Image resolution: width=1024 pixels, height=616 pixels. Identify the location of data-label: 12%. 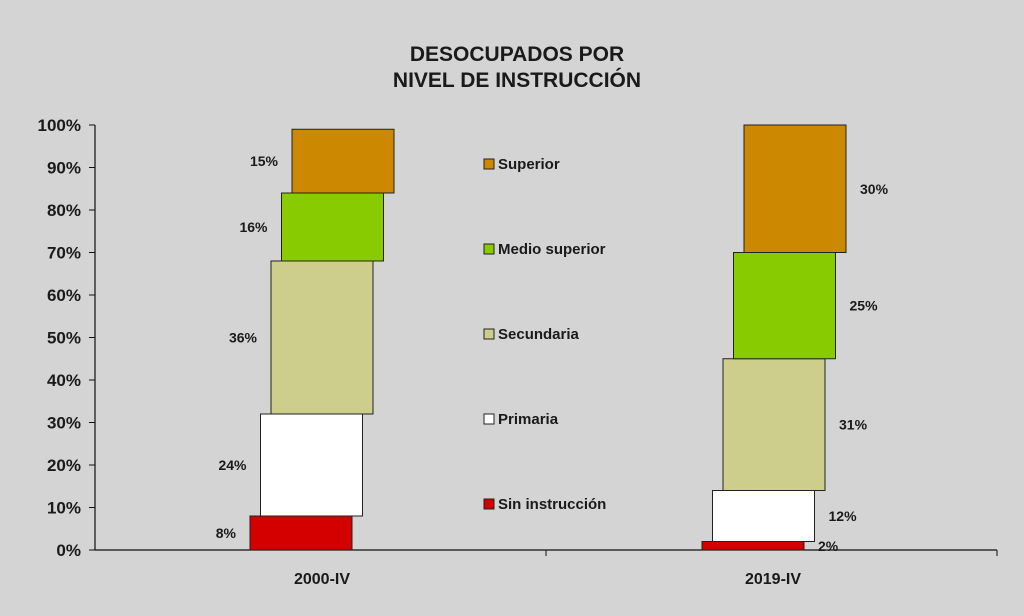
(843, 516).